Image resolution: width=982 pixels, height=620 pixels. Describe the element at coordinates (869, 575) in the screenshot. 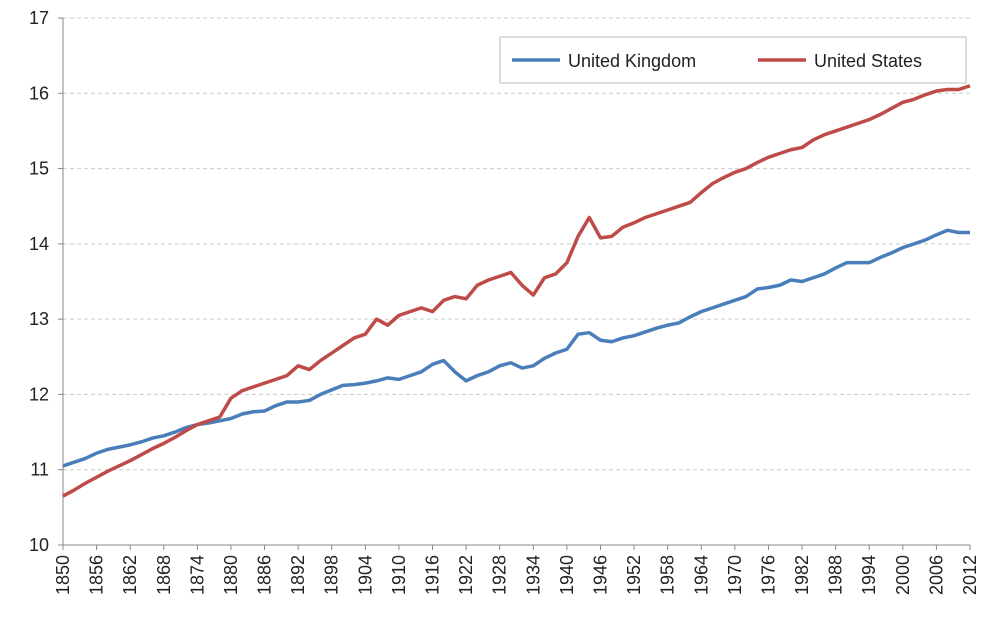

I see `x-tick-label: 1994` at that location.